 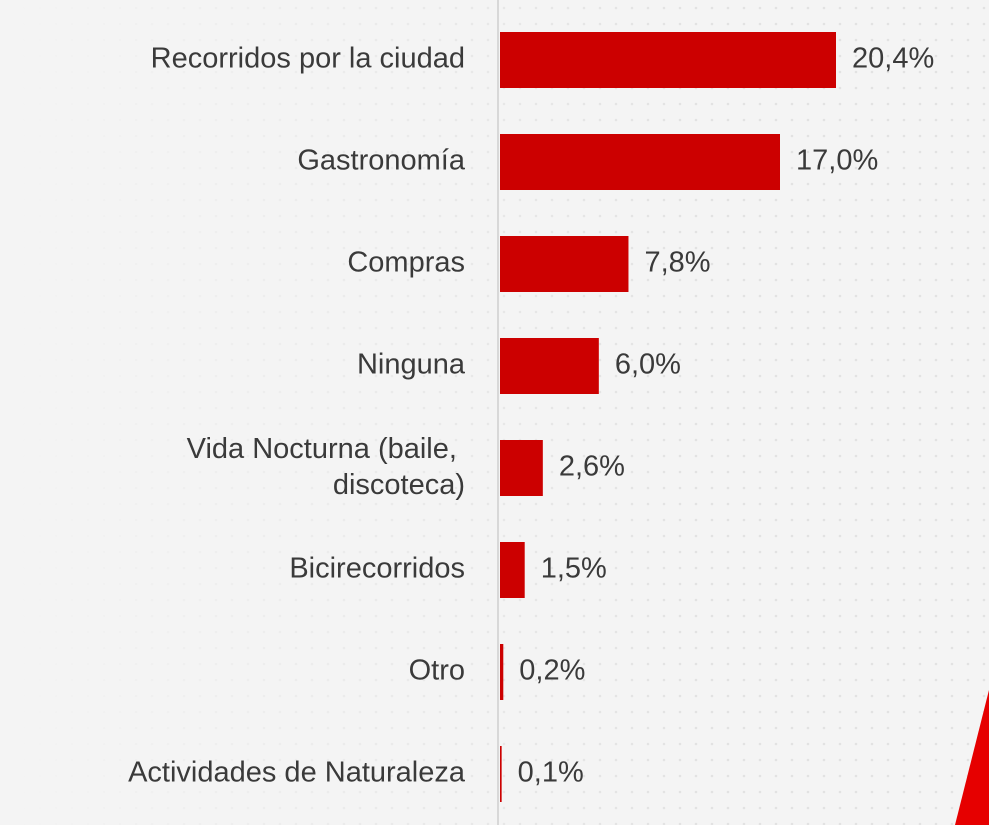 What do you see at coordinates (574, 569) in the screenshot?
I see `value-label: 1,5%` at bounding box center [574, 569].